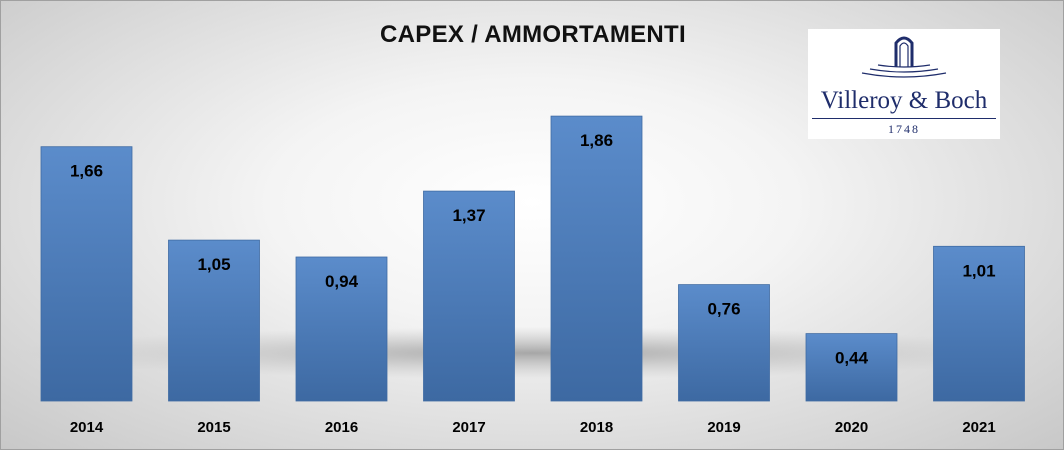  Describe the element at coordinates (87, 427) in the screenshot. I see `x-tick-label-2014: 2014` at that location.